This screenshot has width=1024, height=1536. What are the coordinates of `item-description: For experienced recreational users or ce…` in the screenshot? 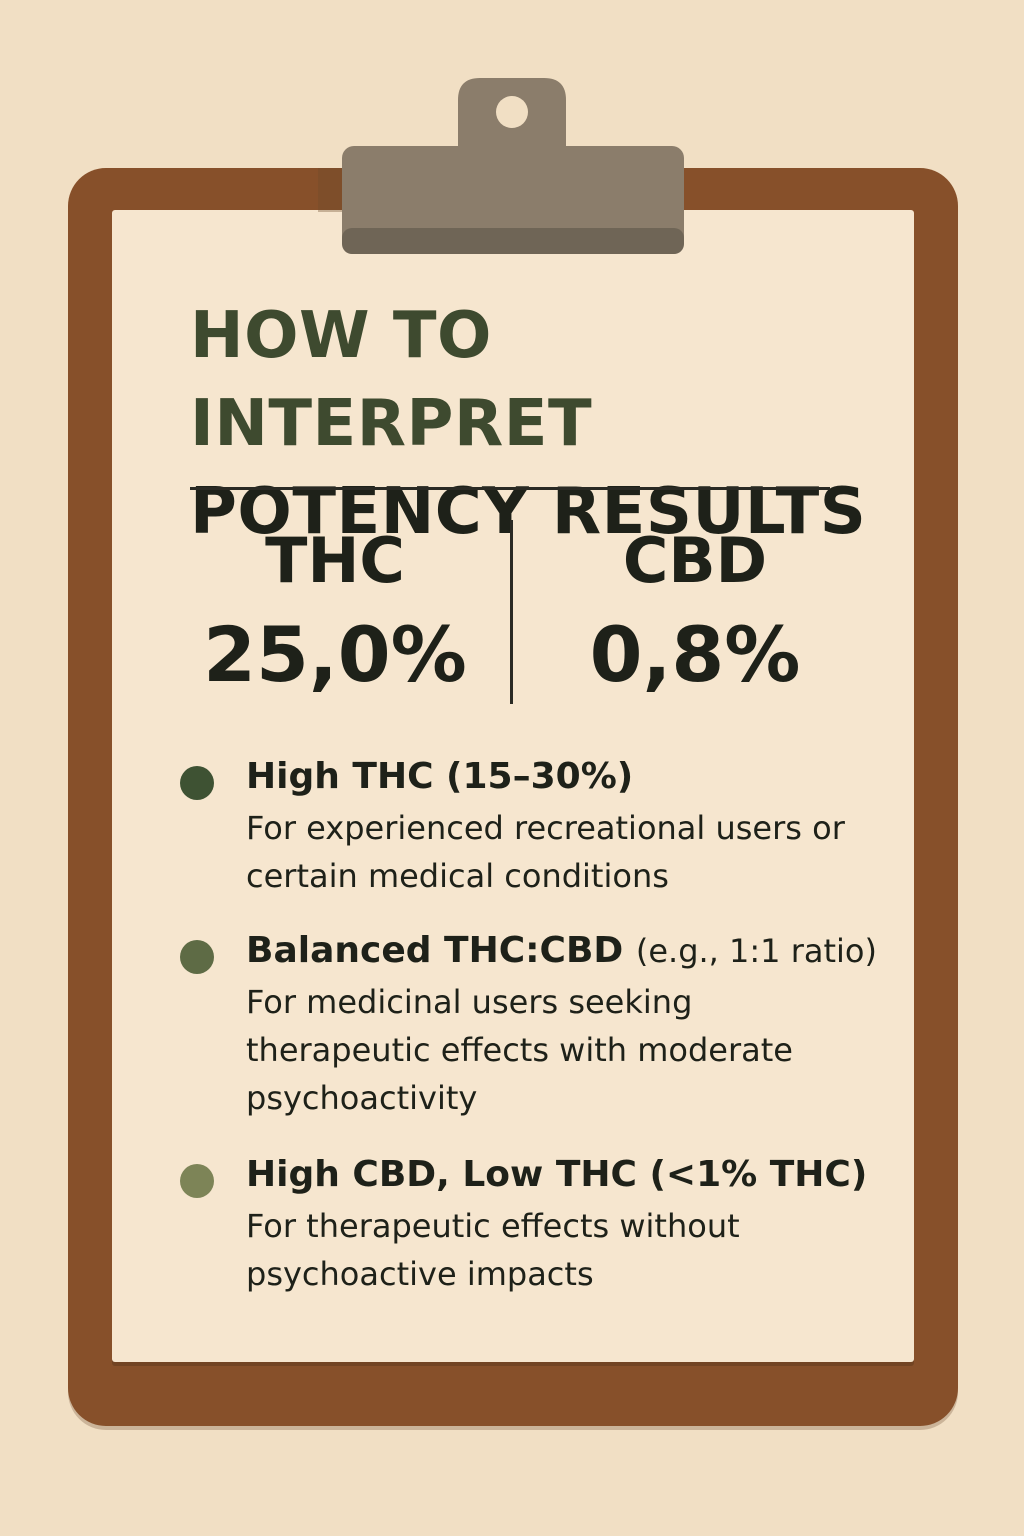 It's located at (545, 852).